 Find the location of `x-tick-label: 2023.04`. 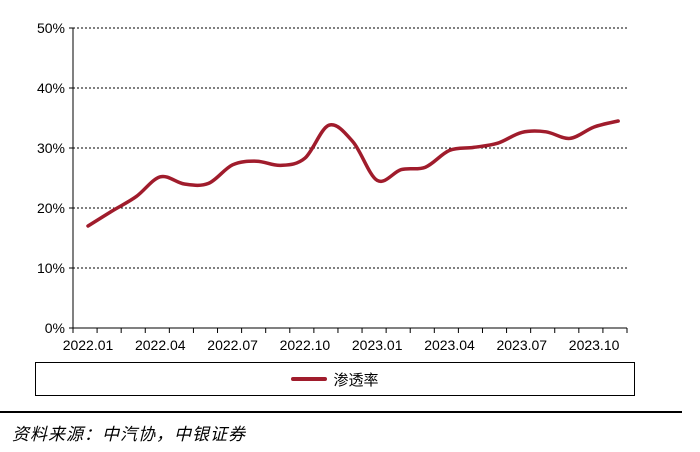

x-tick-label: 2023.04 is located at coordinates (449, 345).